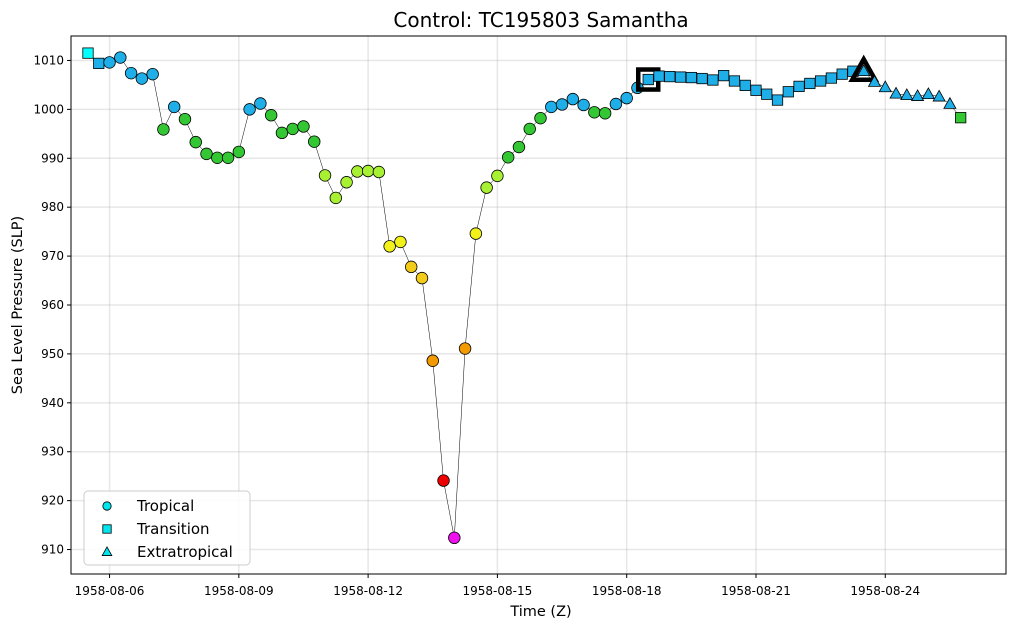 This screenshot has width=1015, height=629. Describe the element at coordinates (52, 403) in the screenshot. I see `y-tick-label: 940` at that location.